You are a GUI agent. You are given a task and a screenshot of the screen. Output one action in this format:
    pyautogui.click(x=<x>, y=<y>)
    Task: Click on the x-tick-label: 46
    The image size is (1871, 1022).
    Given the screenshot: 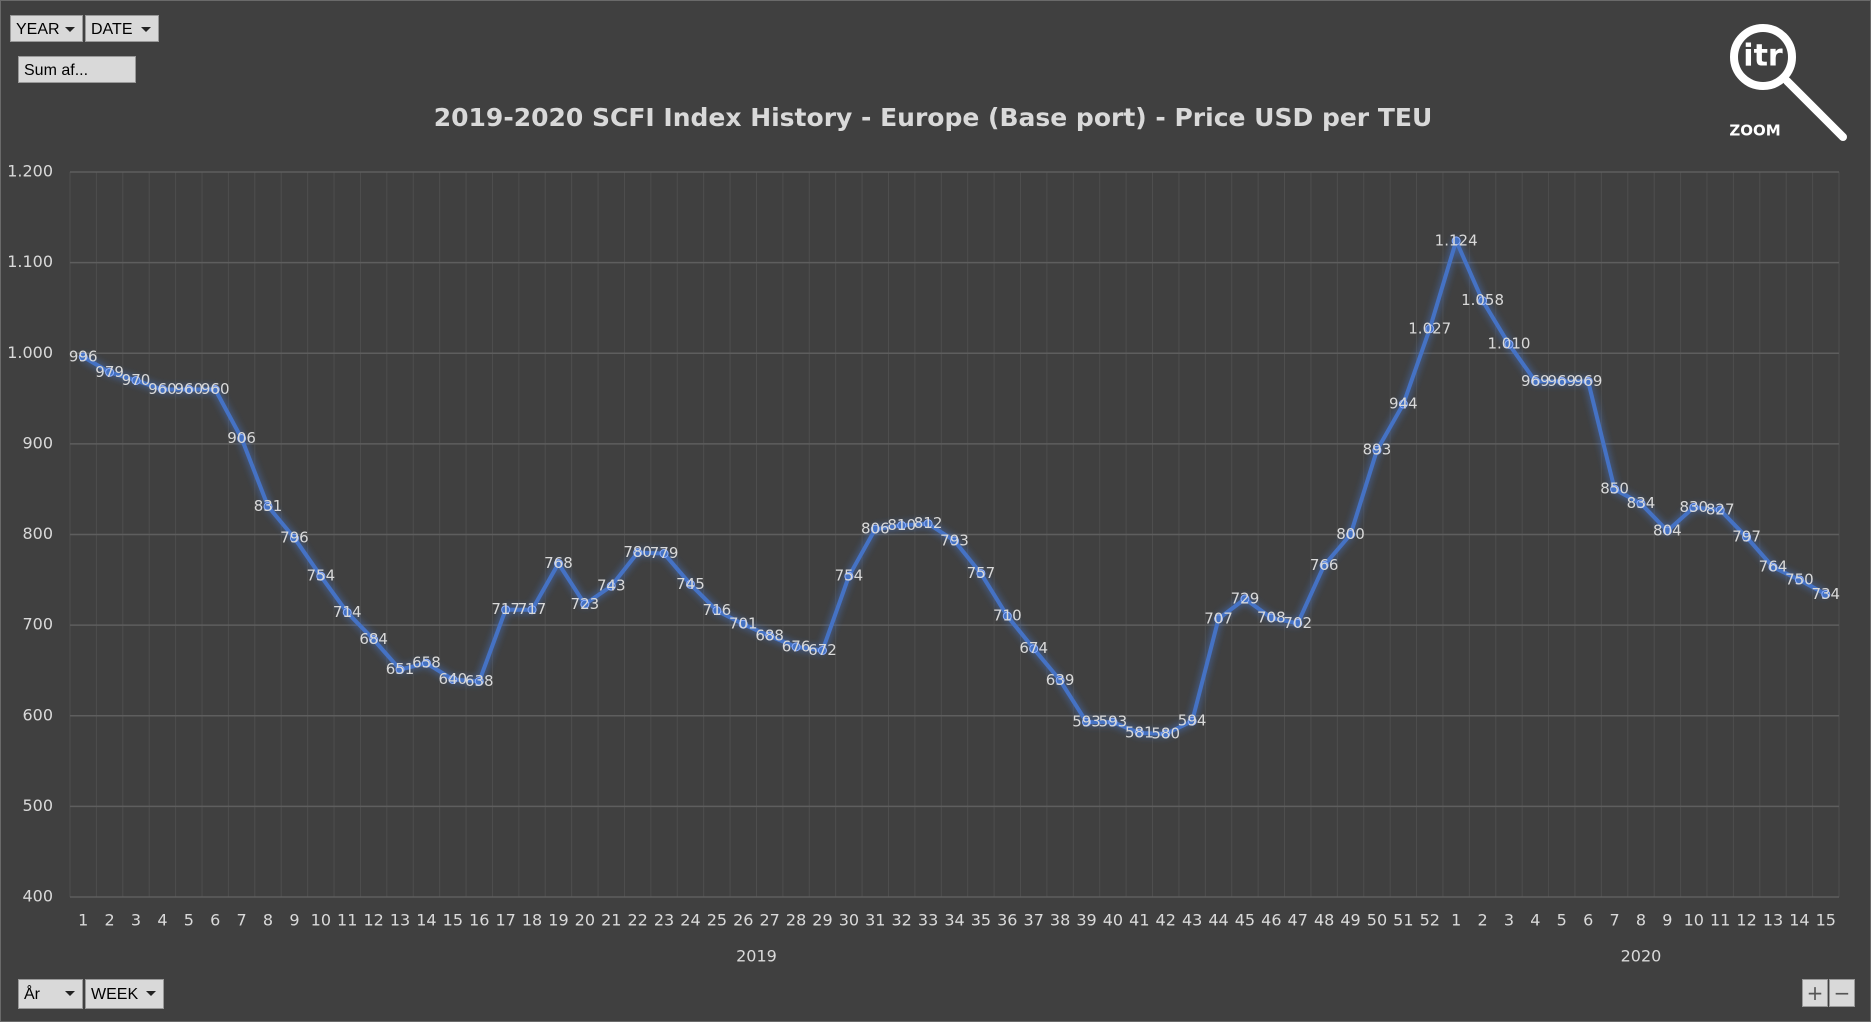 What is the action you would take?
    pyautogui.click(x=1271, y=920)
    